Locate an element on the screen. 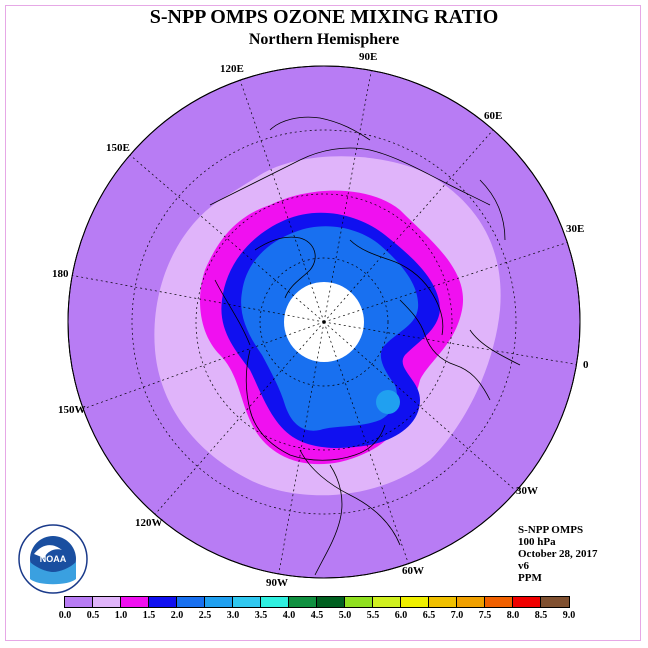 The width and height of the screenshot is (648, 648). colorbar-tick-label: 6.5 is located at coordinates (429, 615).